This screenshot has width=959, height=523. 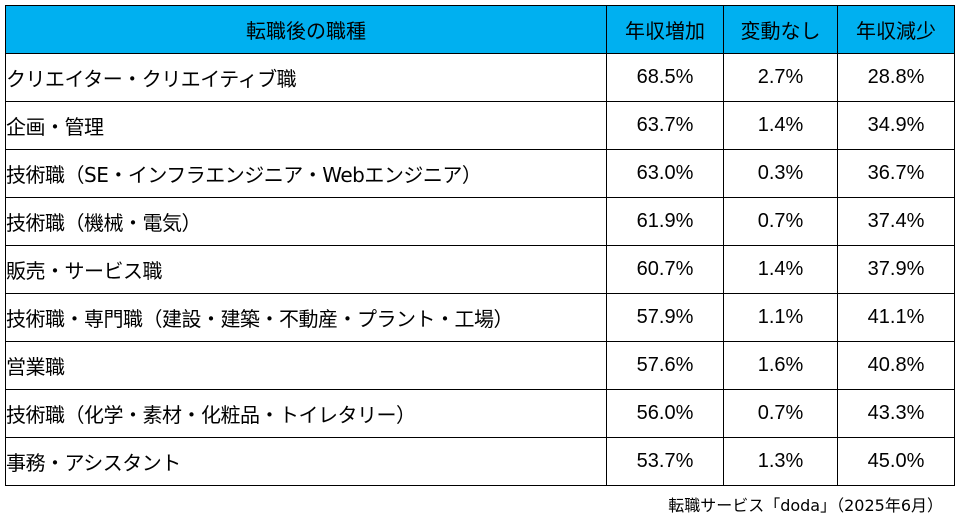 I want to click on decrease-cell: 37.4%, so click(x=896, y=221).